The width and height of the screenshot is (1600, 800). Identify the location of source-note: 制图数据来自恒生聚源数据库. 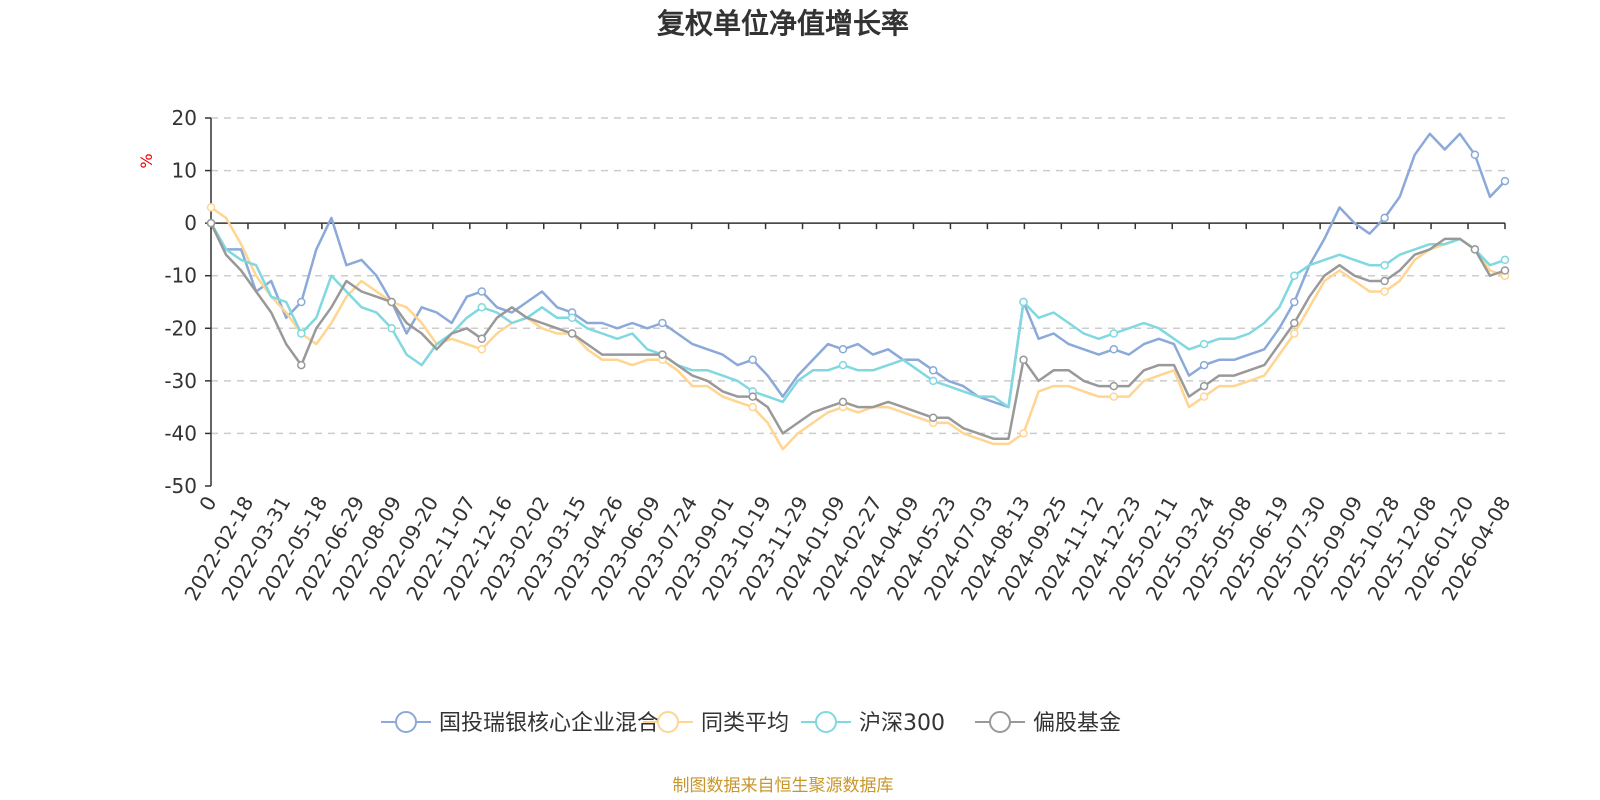
(783, 786).